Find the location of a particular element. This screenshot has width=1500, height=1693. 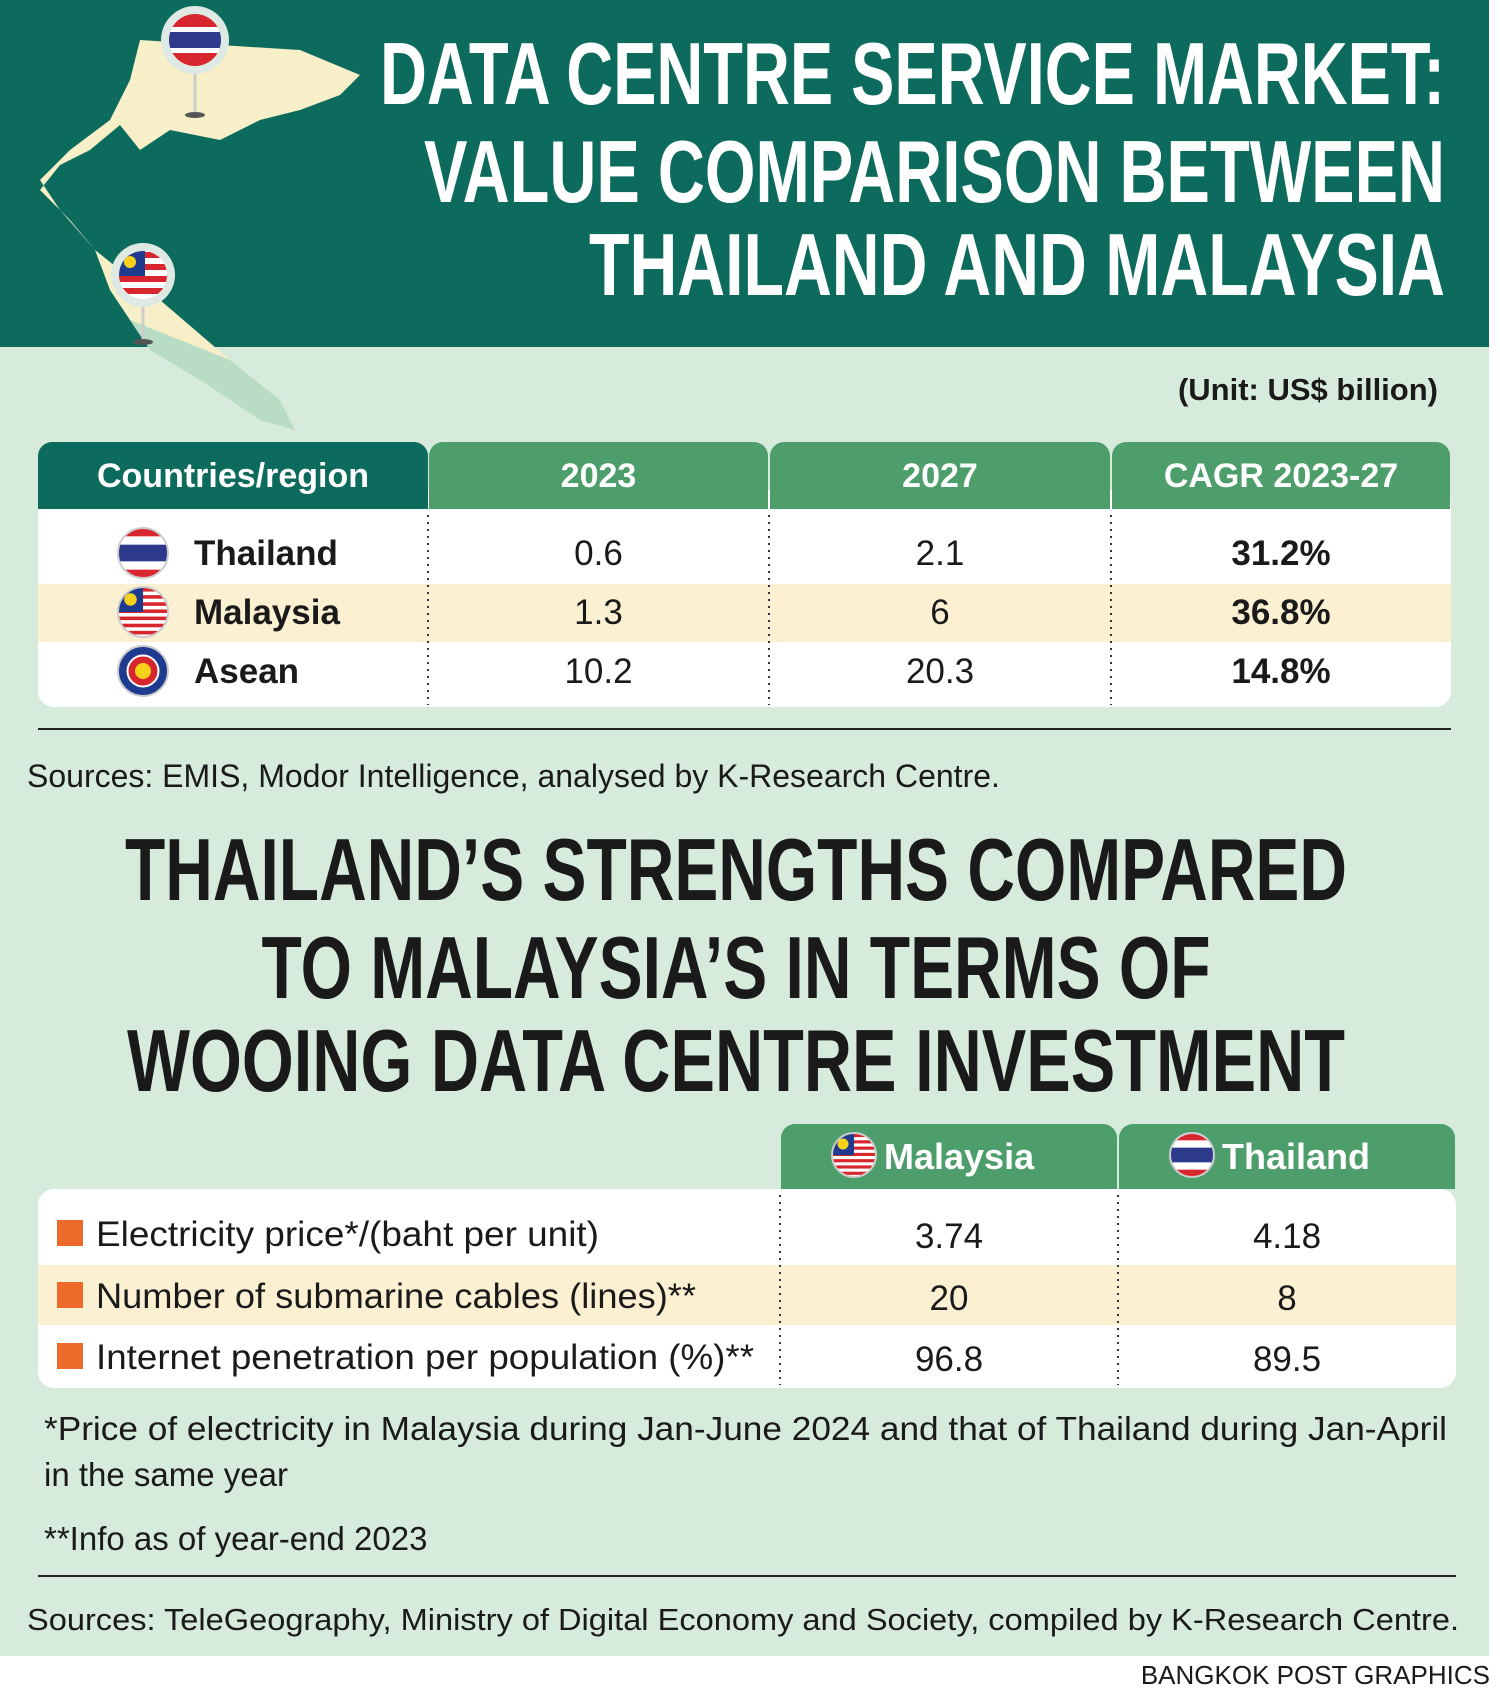

column-header: CAGR 2023-27 is located at coordinates (1281, 476).